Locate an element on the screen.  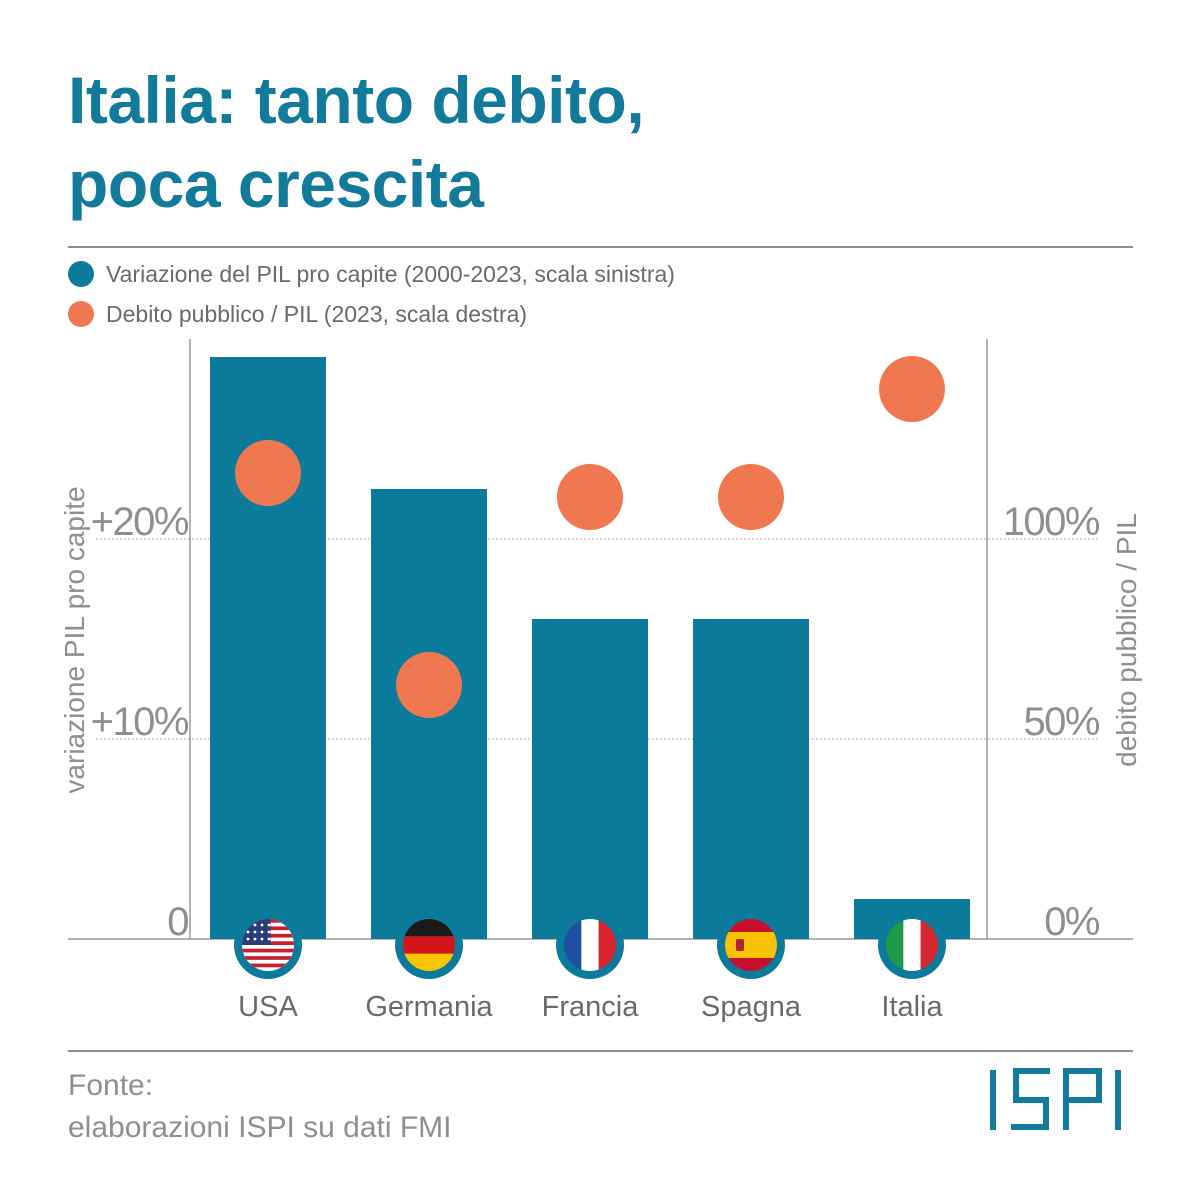
category-label-italia: Italia is located at coordinates (912, 1007).